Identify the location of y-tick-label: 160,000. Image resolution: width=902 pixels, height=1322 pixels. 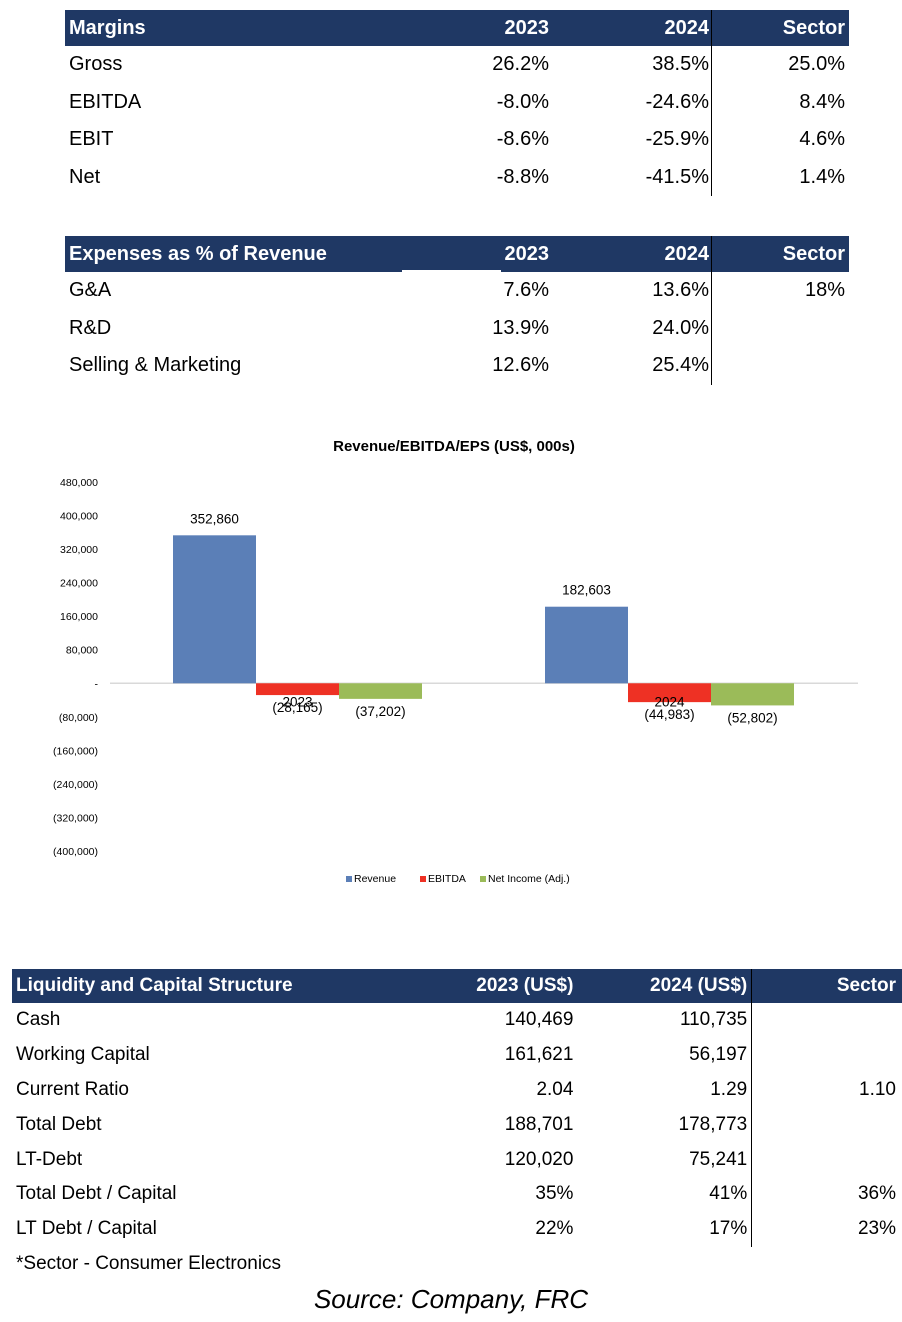
(79, 617).